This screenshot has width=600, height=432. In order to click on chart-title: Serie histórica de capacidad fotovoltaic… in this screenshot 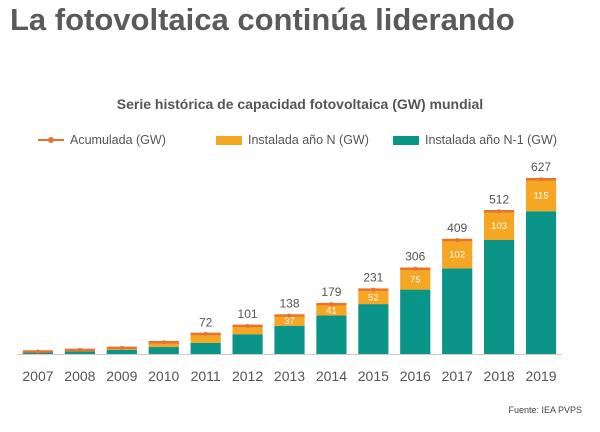, I will do `click(300, 104)`.